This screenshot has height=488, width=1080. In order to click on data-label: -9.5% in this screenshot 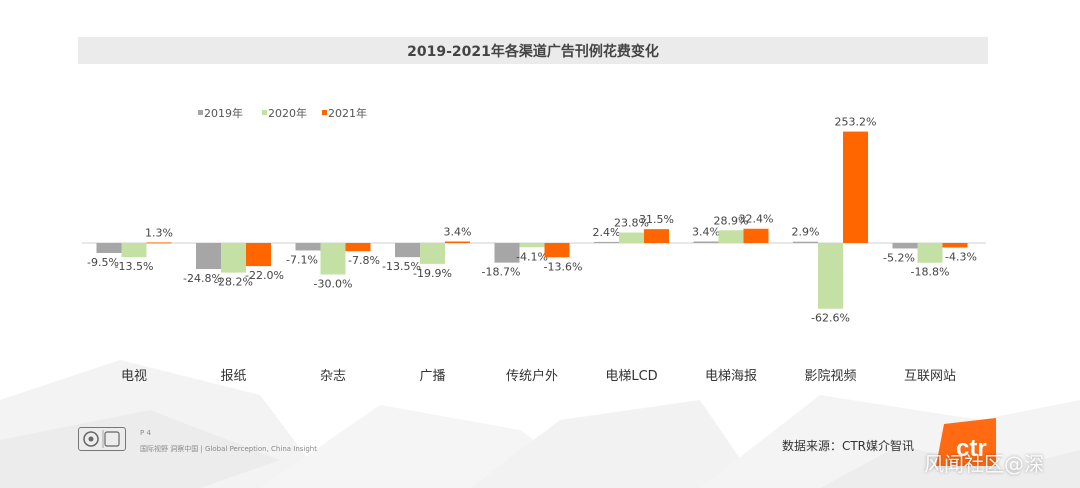, I will do `click(103, 262)`.